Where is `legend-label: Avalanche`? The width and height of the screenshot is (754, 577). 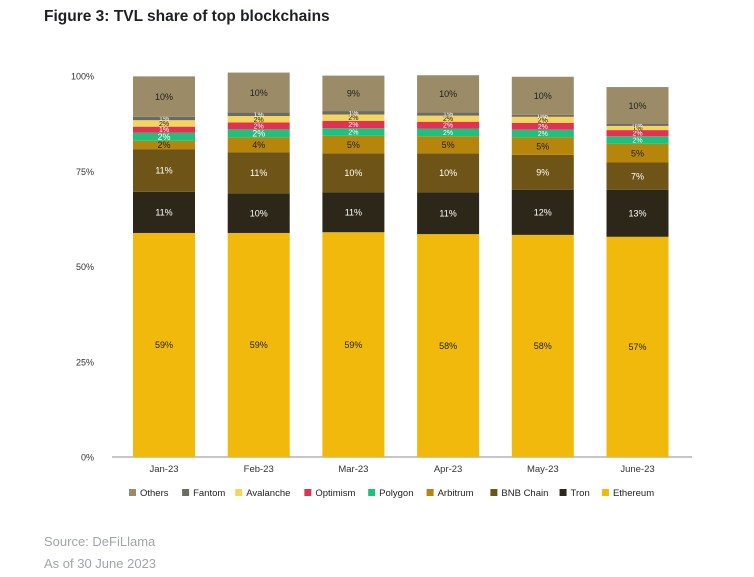 legend-label: Avalanche is located at coordinates (268, 493).